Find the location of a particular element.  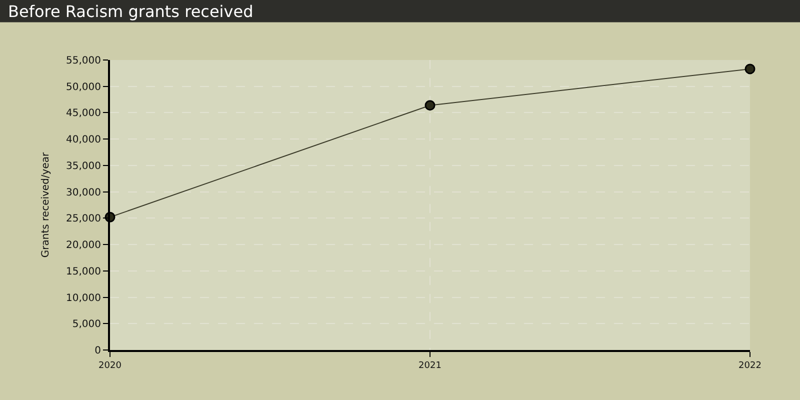

y-tick-label: 15,000 is located at coordinates (83, 272).